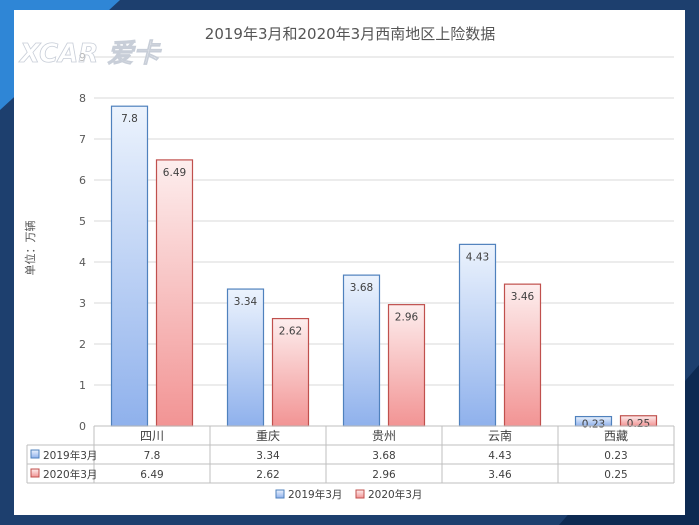 The width and height of the screenshot is (699, 525). I want to click on xcar-watermark-logo: XCAR 爱卡, so click(90, 54).